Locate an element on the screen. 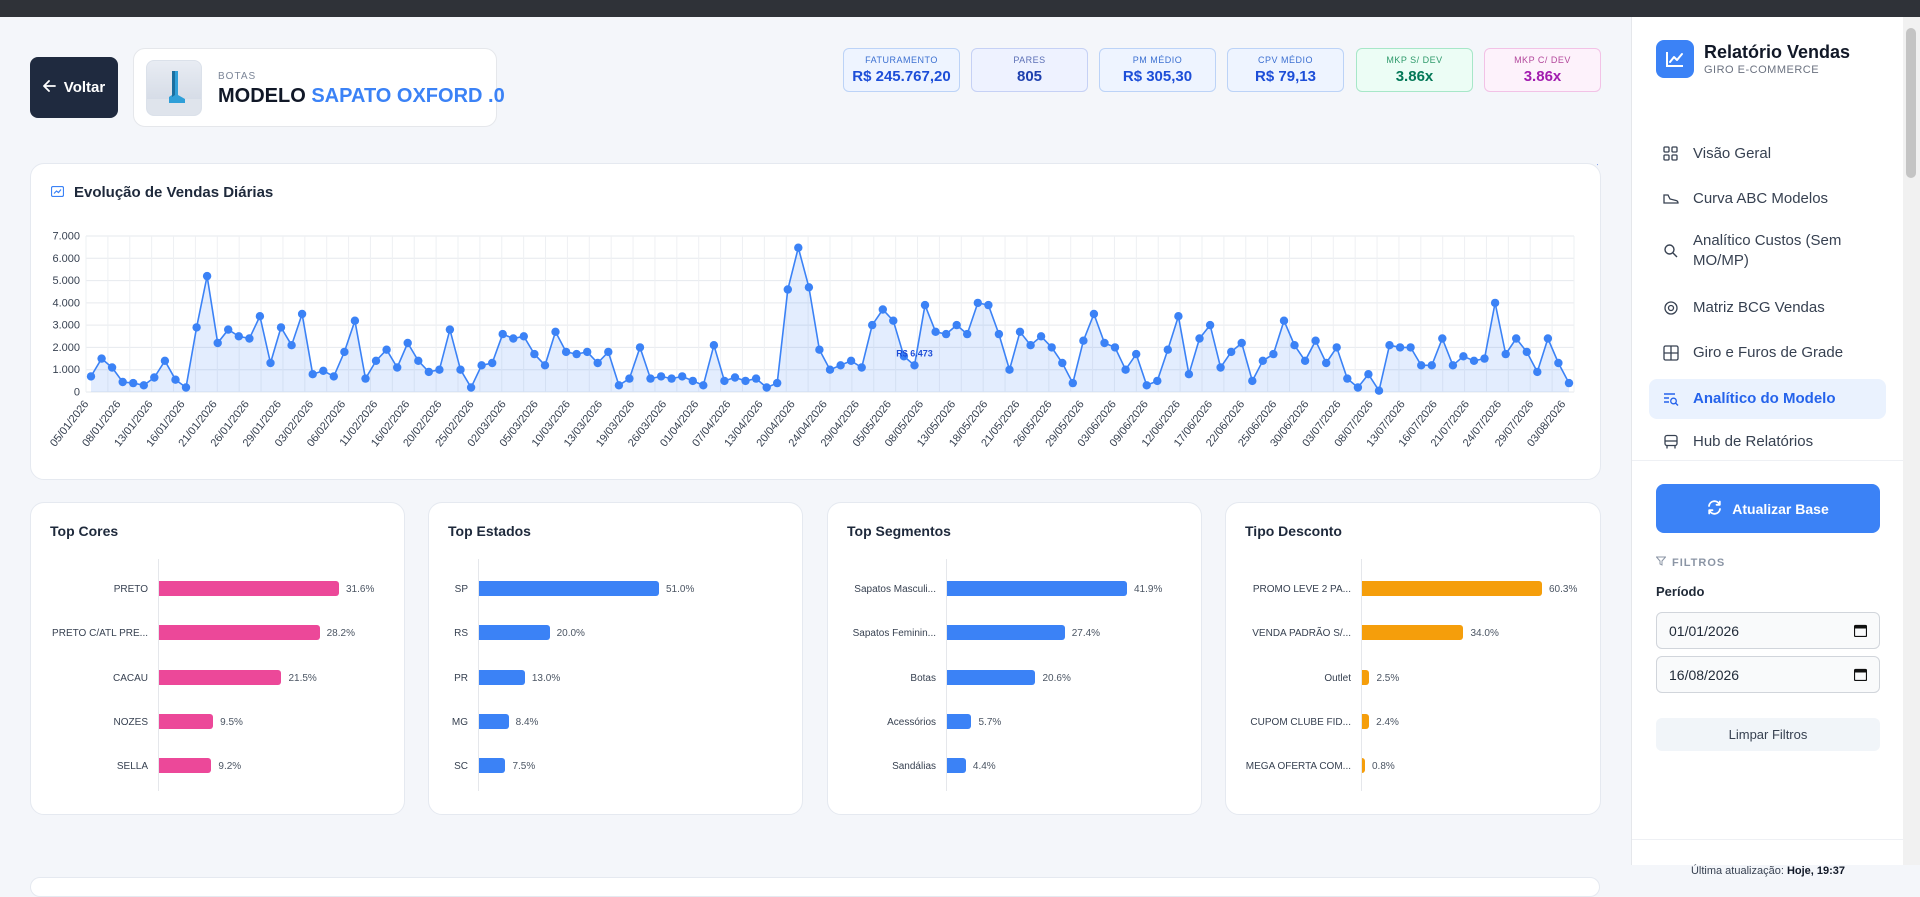 This screenshot has width=1920, height=897. sidebar-footer is located at coordinates (1768, 854).